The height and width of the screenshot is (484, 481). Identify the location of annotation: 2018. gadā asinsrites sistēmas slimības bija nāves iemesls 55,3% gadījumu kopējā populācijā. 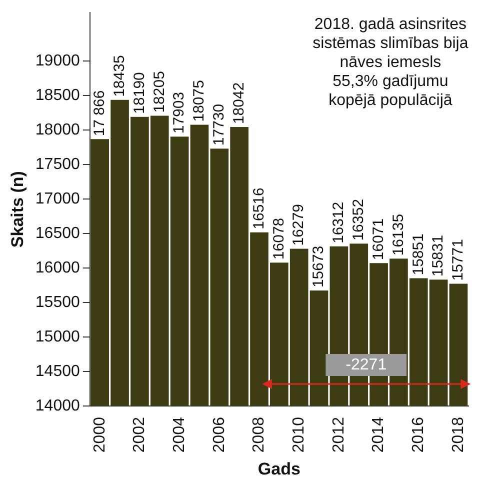
(390, 63).